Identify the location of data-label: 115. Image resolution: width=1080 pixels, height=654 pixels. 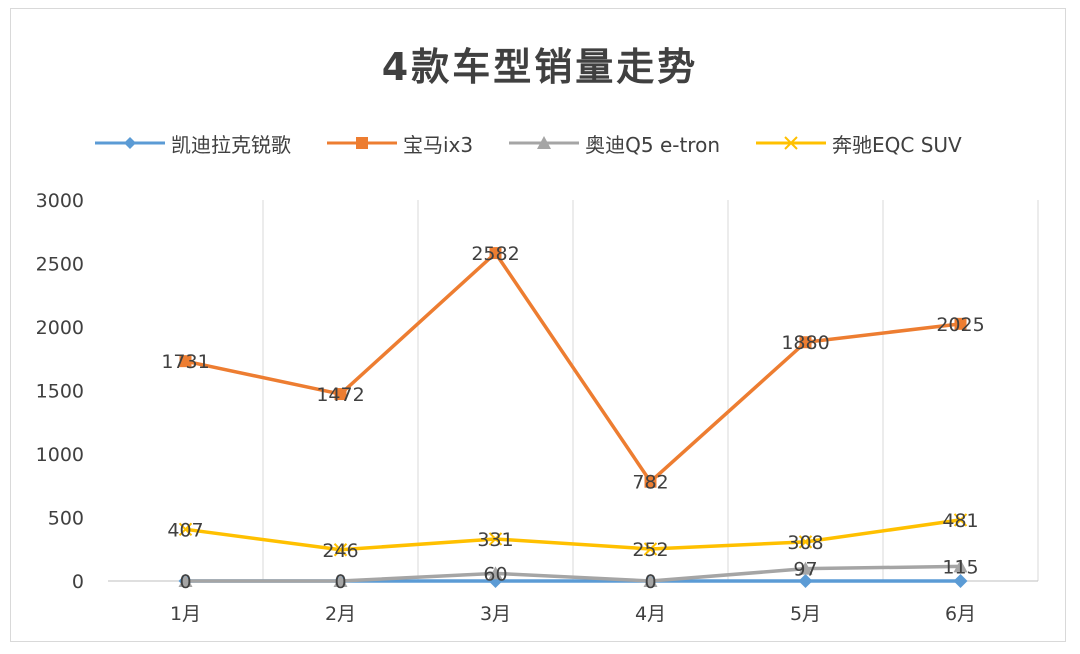
(960, 567).